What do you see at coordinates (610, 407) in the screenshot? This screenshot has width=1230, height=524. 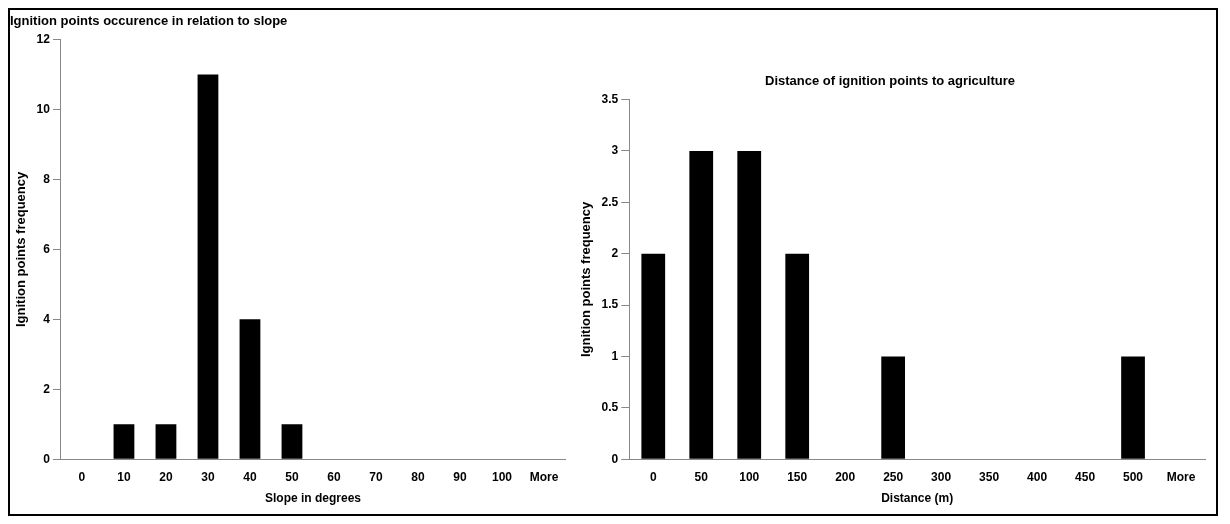 I see `y-tick-label: 0.5` at bounding box center [610, 407].